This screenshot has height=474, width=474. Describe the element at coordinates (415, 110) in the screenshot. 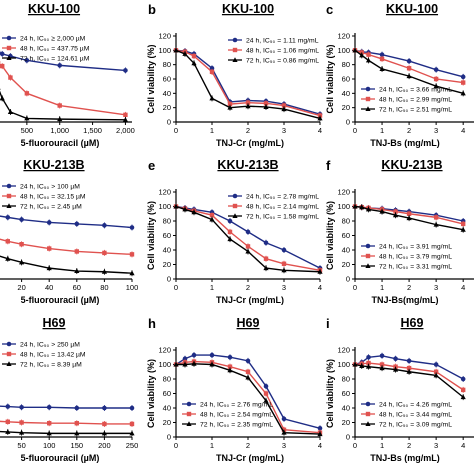

I see `legend-label: 72 h, IC₅₀ = 2.51 mg/mL` at that location.